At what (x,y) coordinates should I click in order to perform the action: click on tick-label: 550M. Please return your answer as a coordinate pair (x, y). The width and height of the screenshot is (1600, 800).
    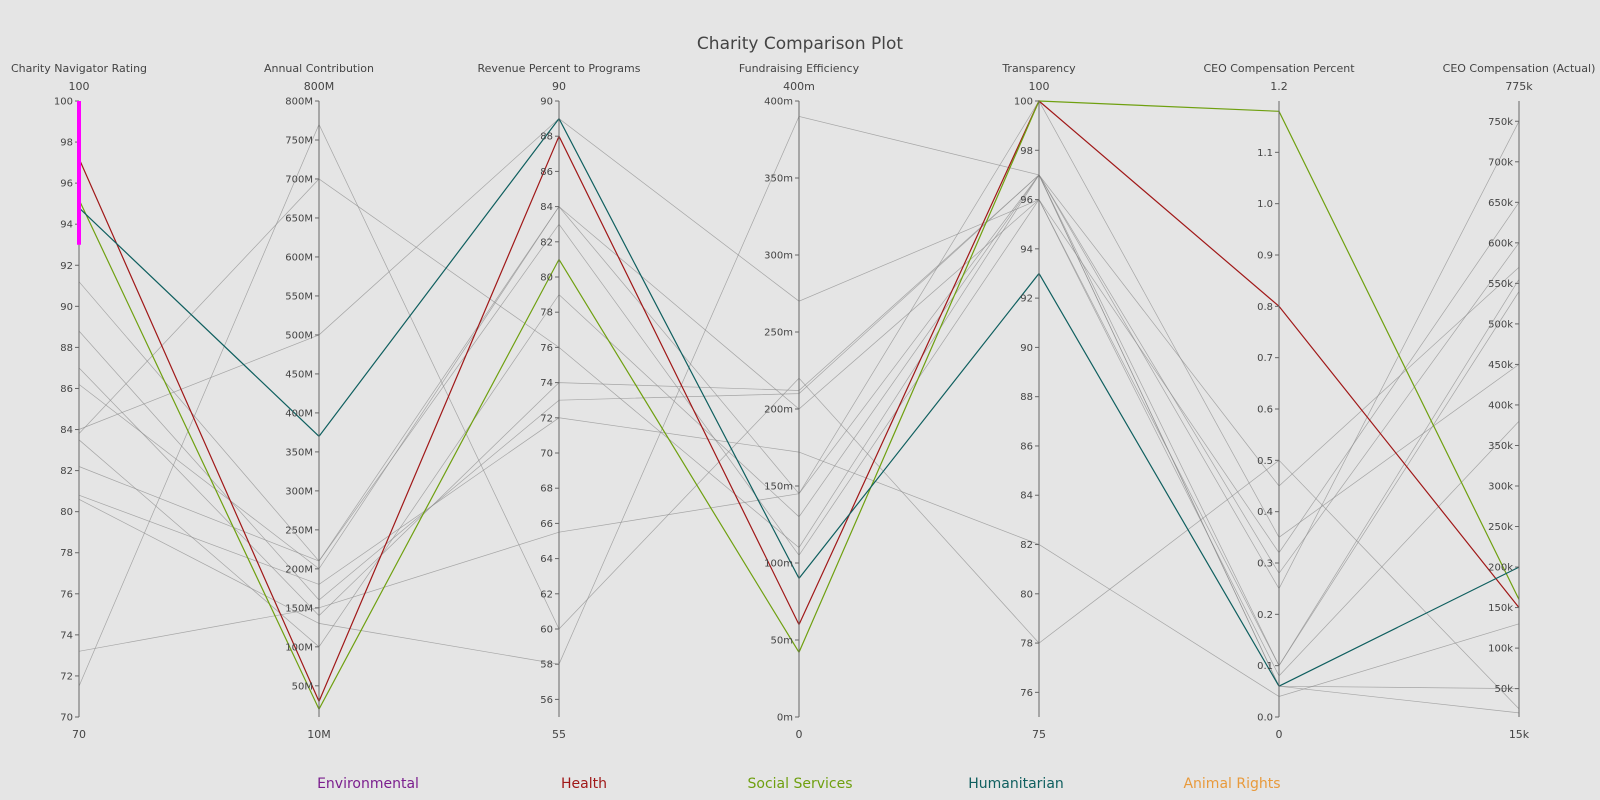
    Looking at the image, I should click on (299, 296).